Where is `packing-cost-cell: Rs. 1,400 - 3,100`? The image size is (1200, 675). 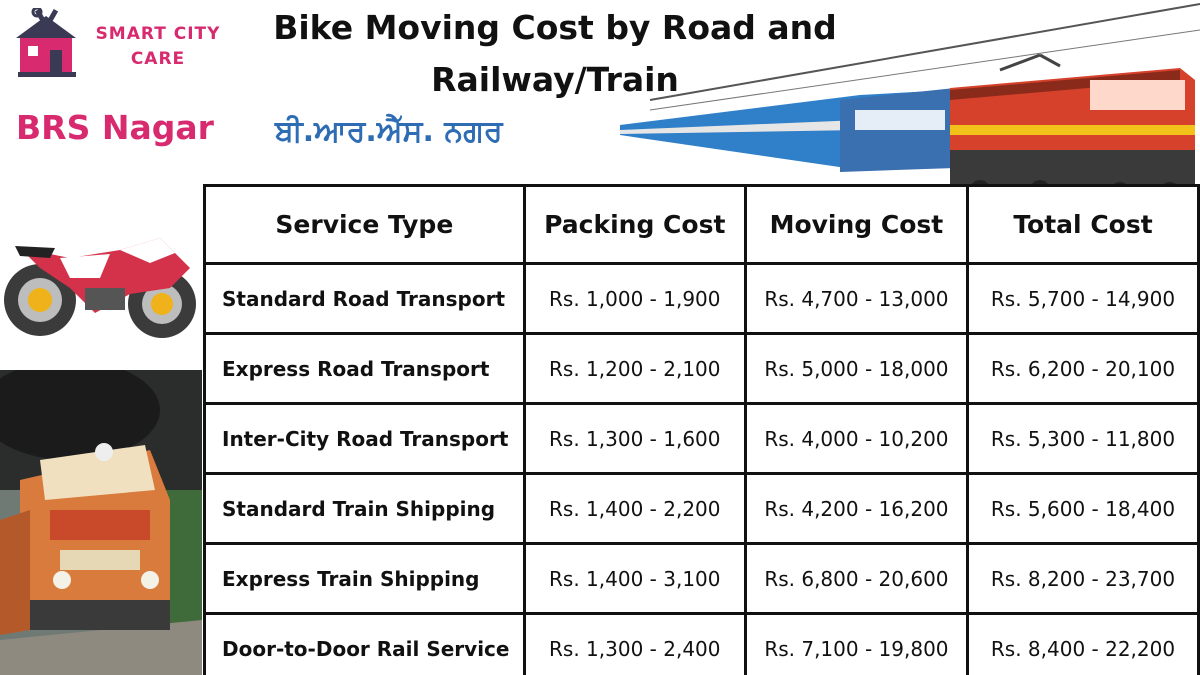 packing-cost-cell: Rs. 1,400 - 3,100 is located at coordinates (634, 578).